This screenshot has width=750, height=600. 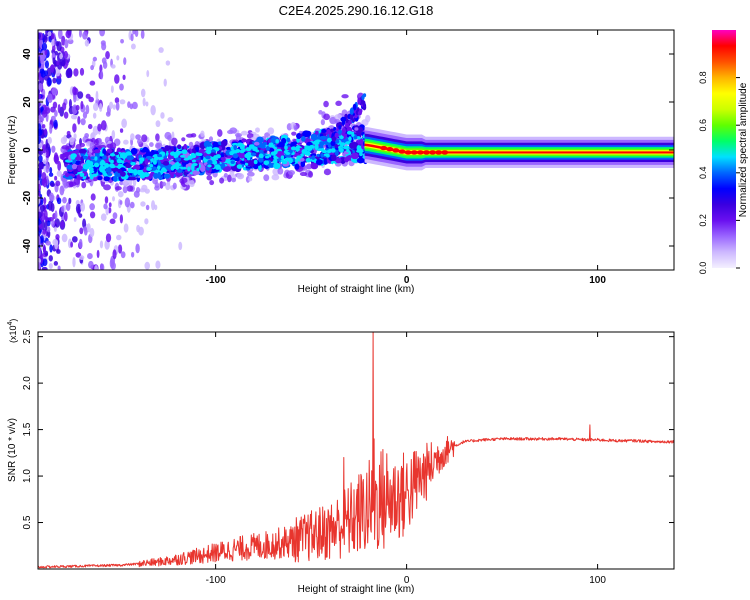 What do you see at coordinates (27, 476) in the screenshot?
I see `snr-y-tick-label: 1.0` at bounding box center [27, 476].